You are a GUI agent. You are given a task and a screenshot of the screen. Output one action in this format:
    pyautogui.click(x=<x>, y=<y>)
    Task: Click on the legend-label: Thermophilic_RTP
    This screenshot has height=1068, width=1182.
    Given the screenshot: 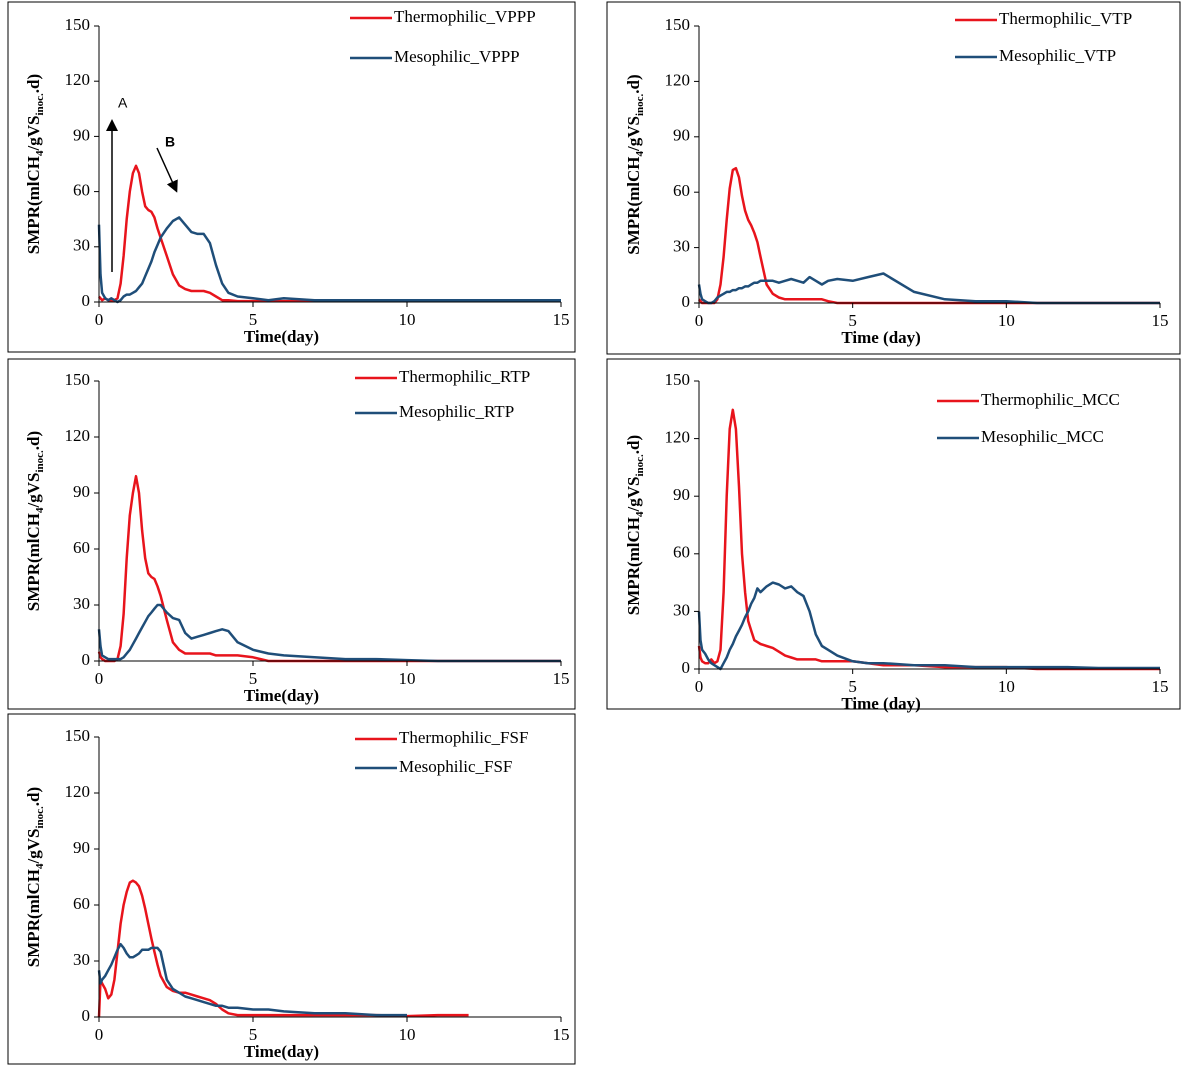 What is the action you would take?
    pyautogui.click(x=464, y=376)
    